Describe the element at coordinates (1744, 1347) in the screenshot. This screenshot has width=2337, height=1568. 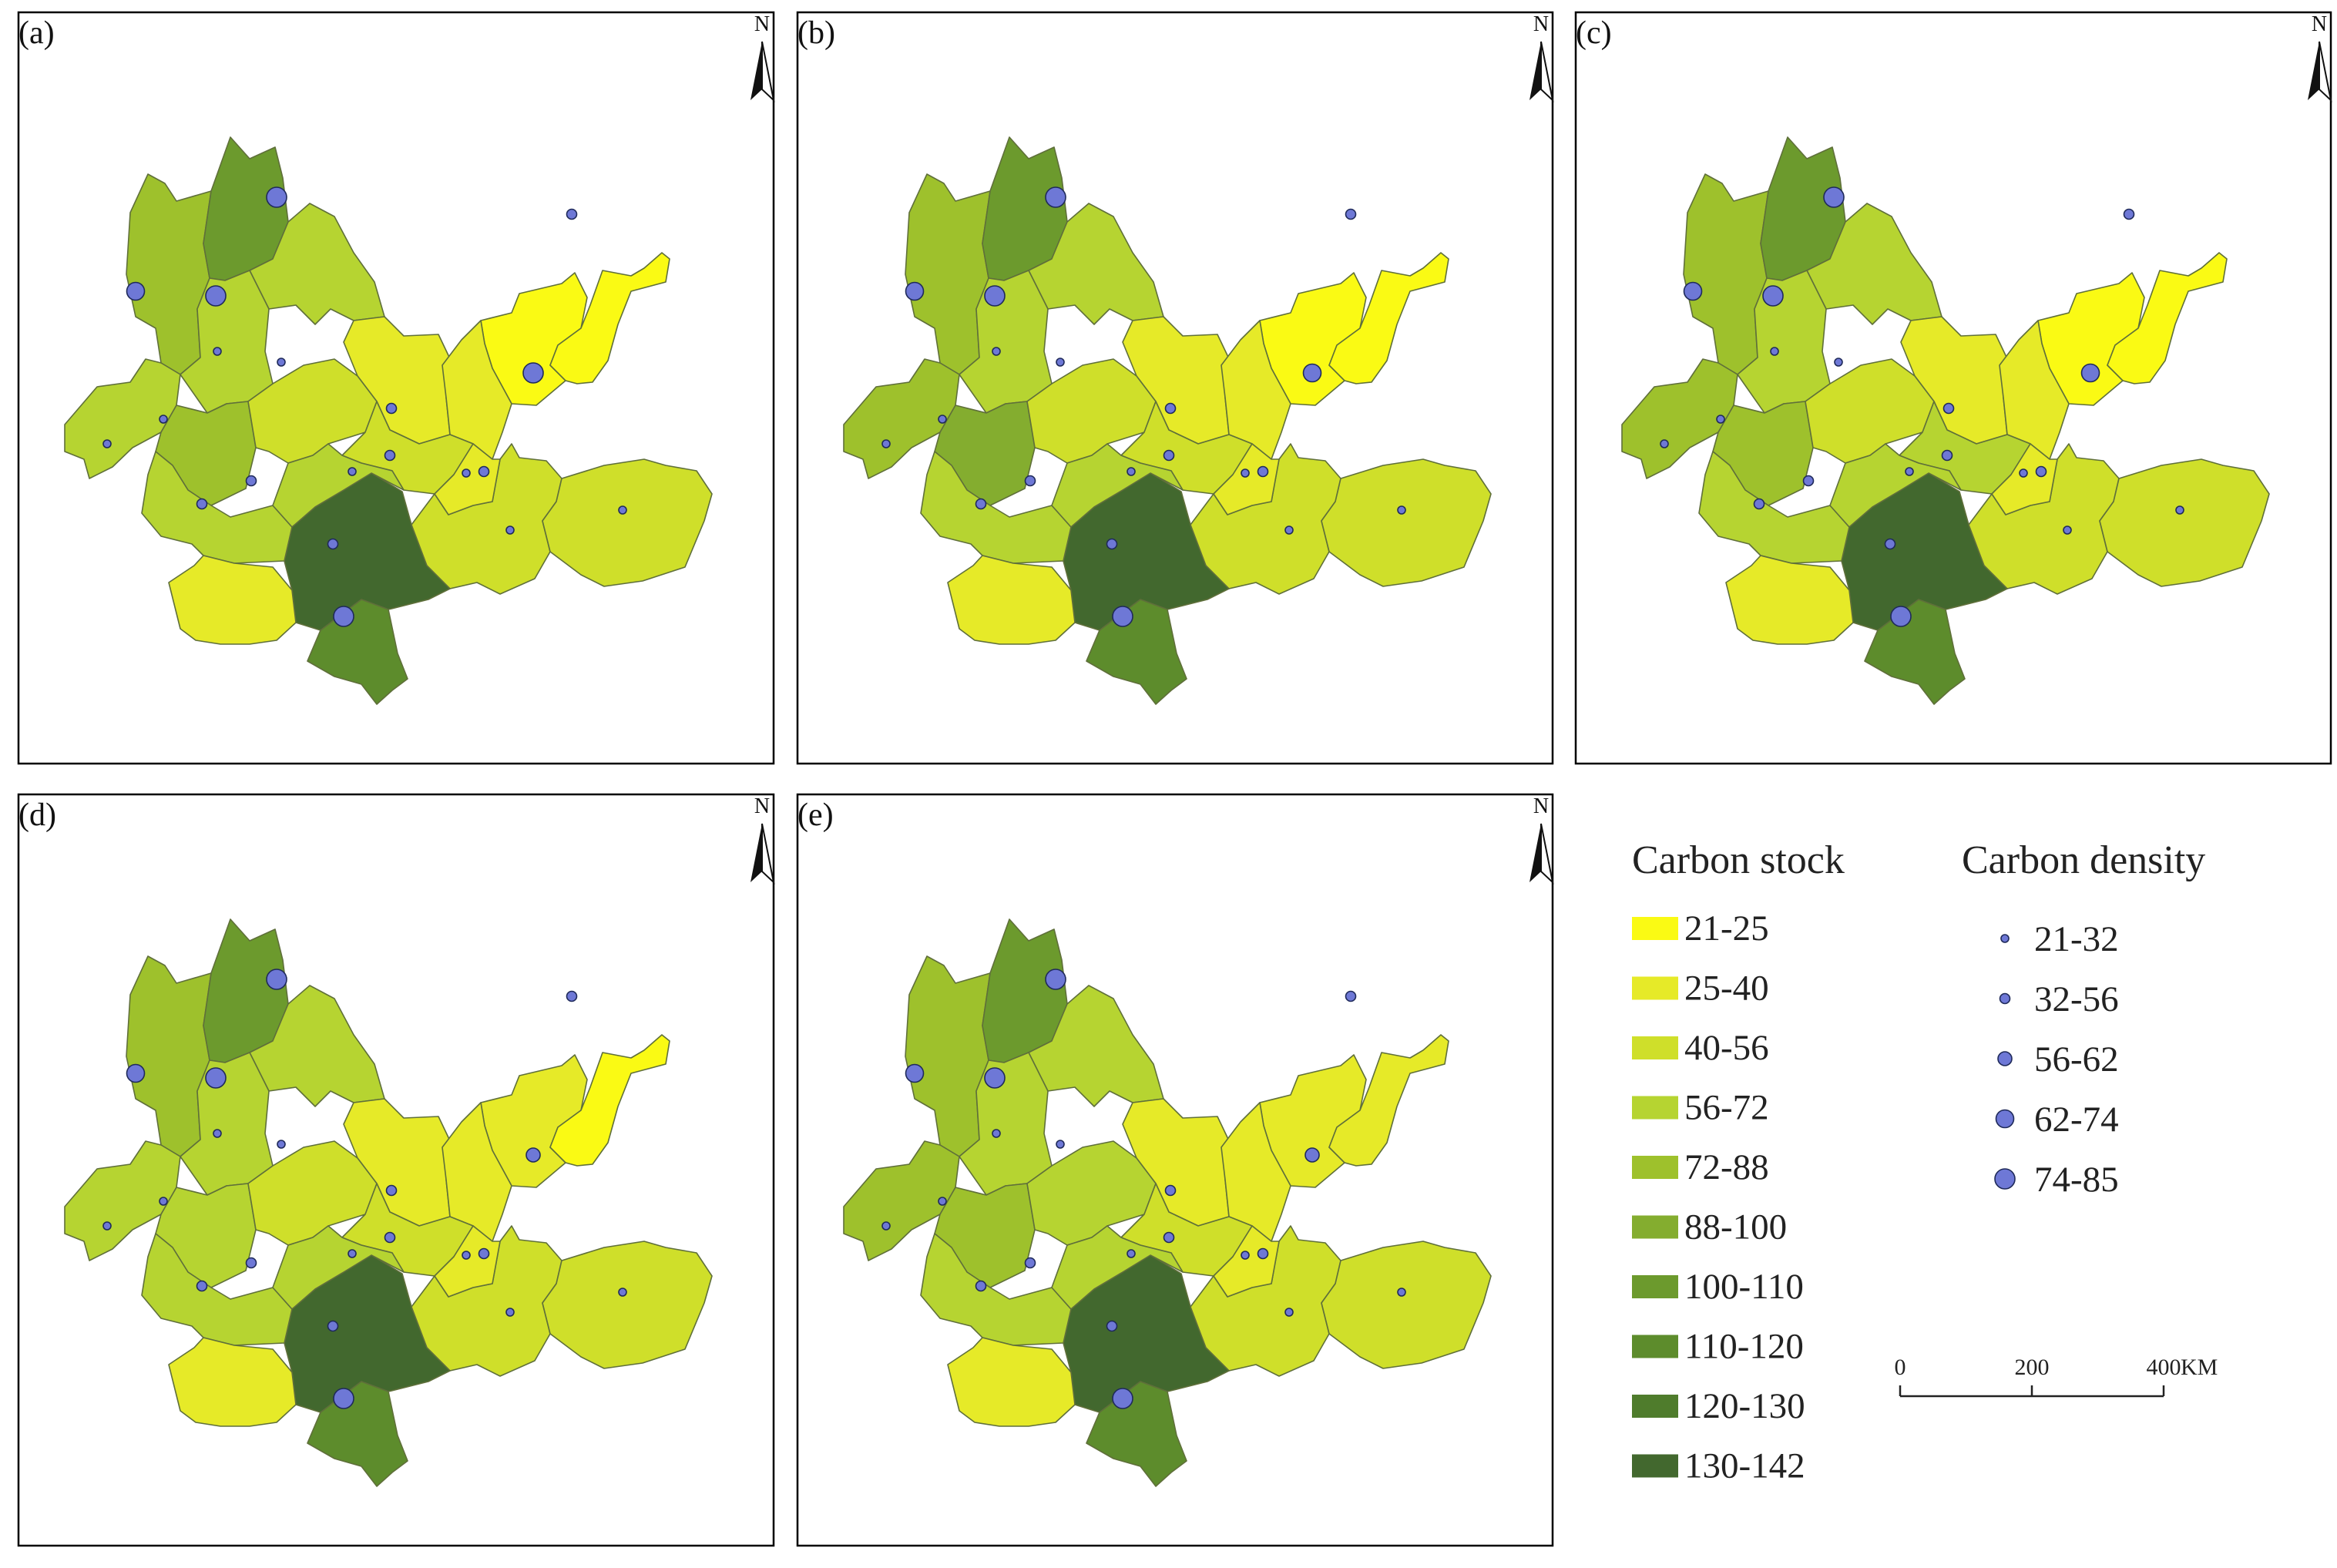
I see `stock-legend-label: 110-120` at that location.